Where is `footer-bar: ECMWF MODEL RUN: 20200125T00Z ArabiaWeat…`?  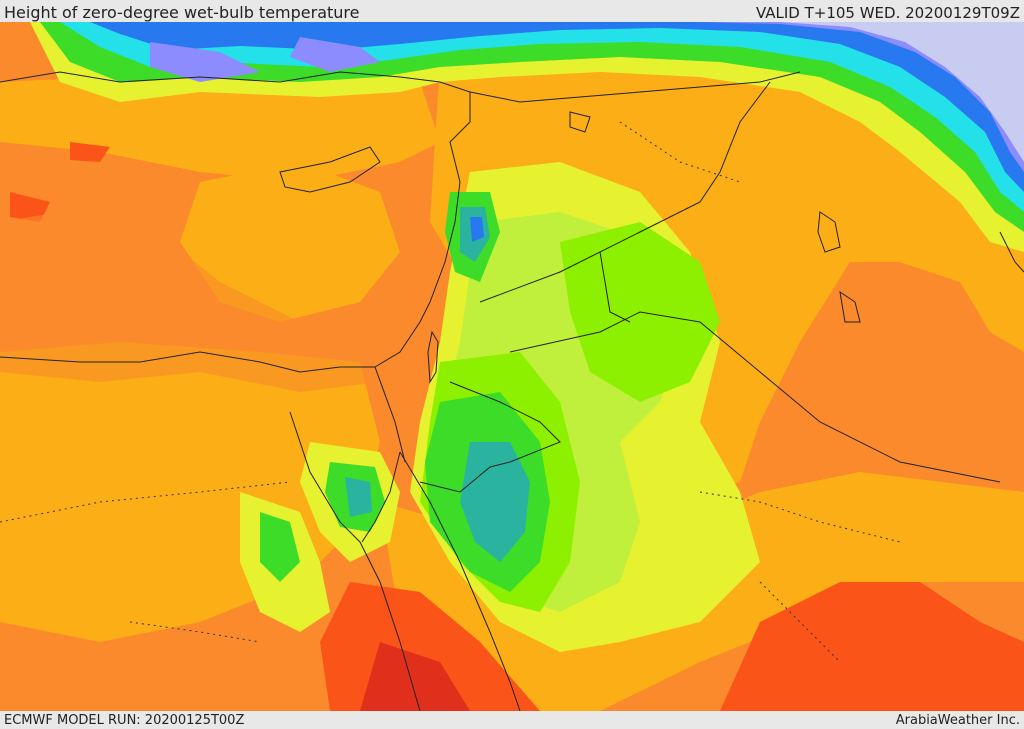
footer-bar: ECMWF MODEL RUN: 20200125T00Z ArabiaWeat… is located at coordinates (512, 720).